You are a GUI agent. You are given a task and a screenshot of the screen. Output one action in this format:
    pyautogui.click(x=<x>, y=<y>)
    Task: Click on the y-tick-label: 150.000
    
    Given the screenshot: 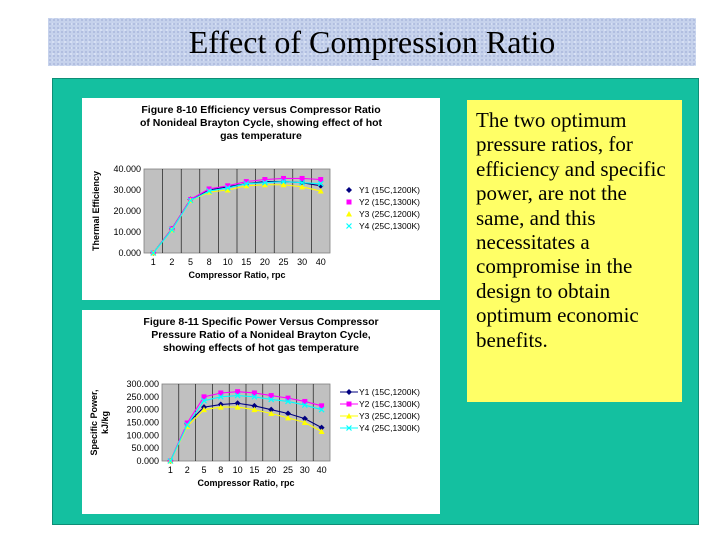 What is the action you would take?
    pyautogui.click(x=142, y=423)
    